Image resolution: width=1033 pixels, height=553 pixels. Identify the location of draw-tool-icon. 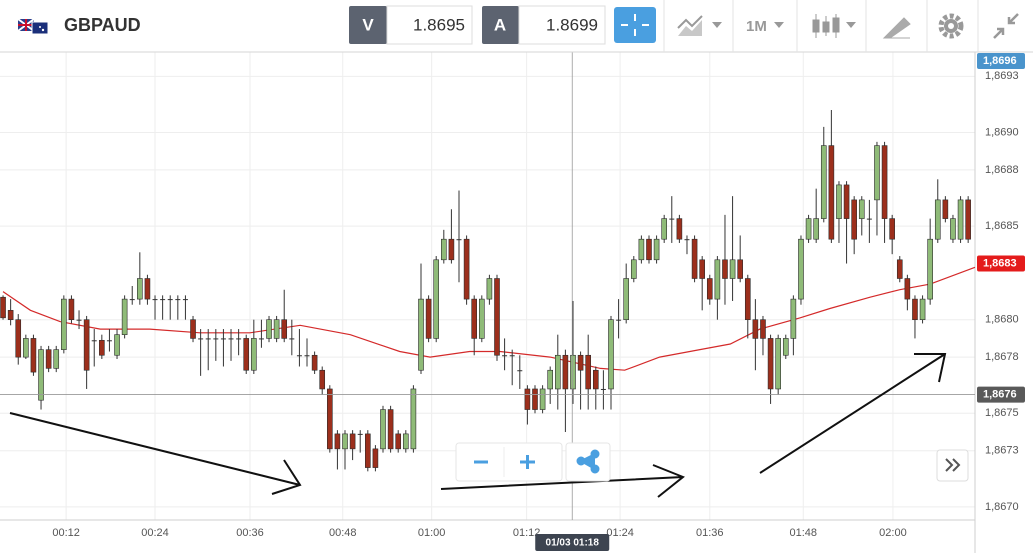
(896, 28).